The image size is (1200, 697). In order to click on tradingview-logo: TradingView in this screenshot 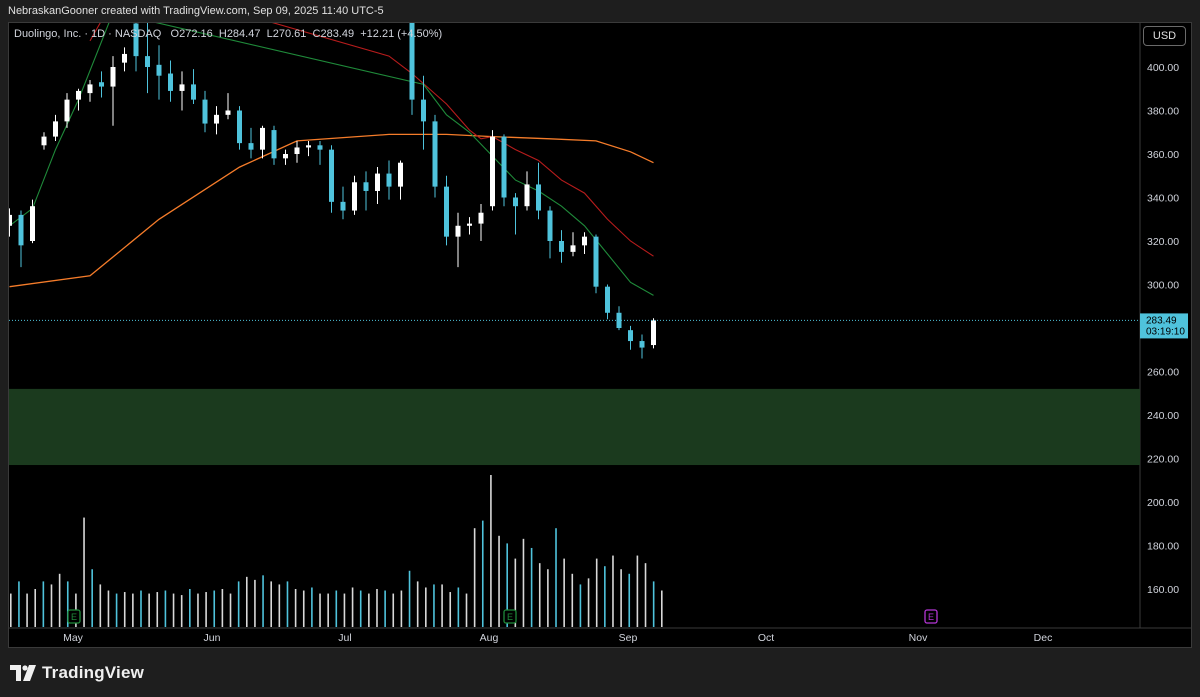, I will do `click(77, 673)`.